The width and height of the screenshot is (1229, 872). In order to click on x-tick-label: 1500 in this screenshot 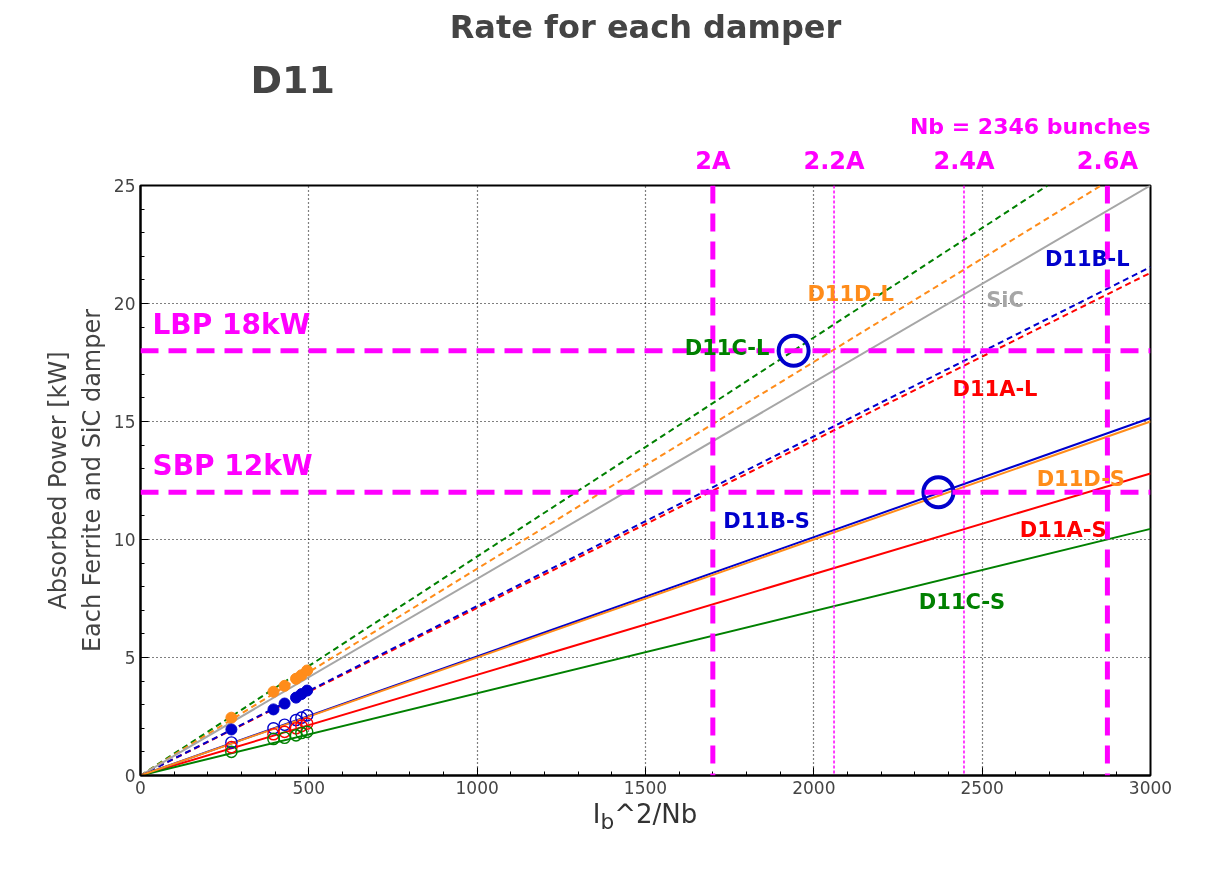, I will do `click(645, 787)`.